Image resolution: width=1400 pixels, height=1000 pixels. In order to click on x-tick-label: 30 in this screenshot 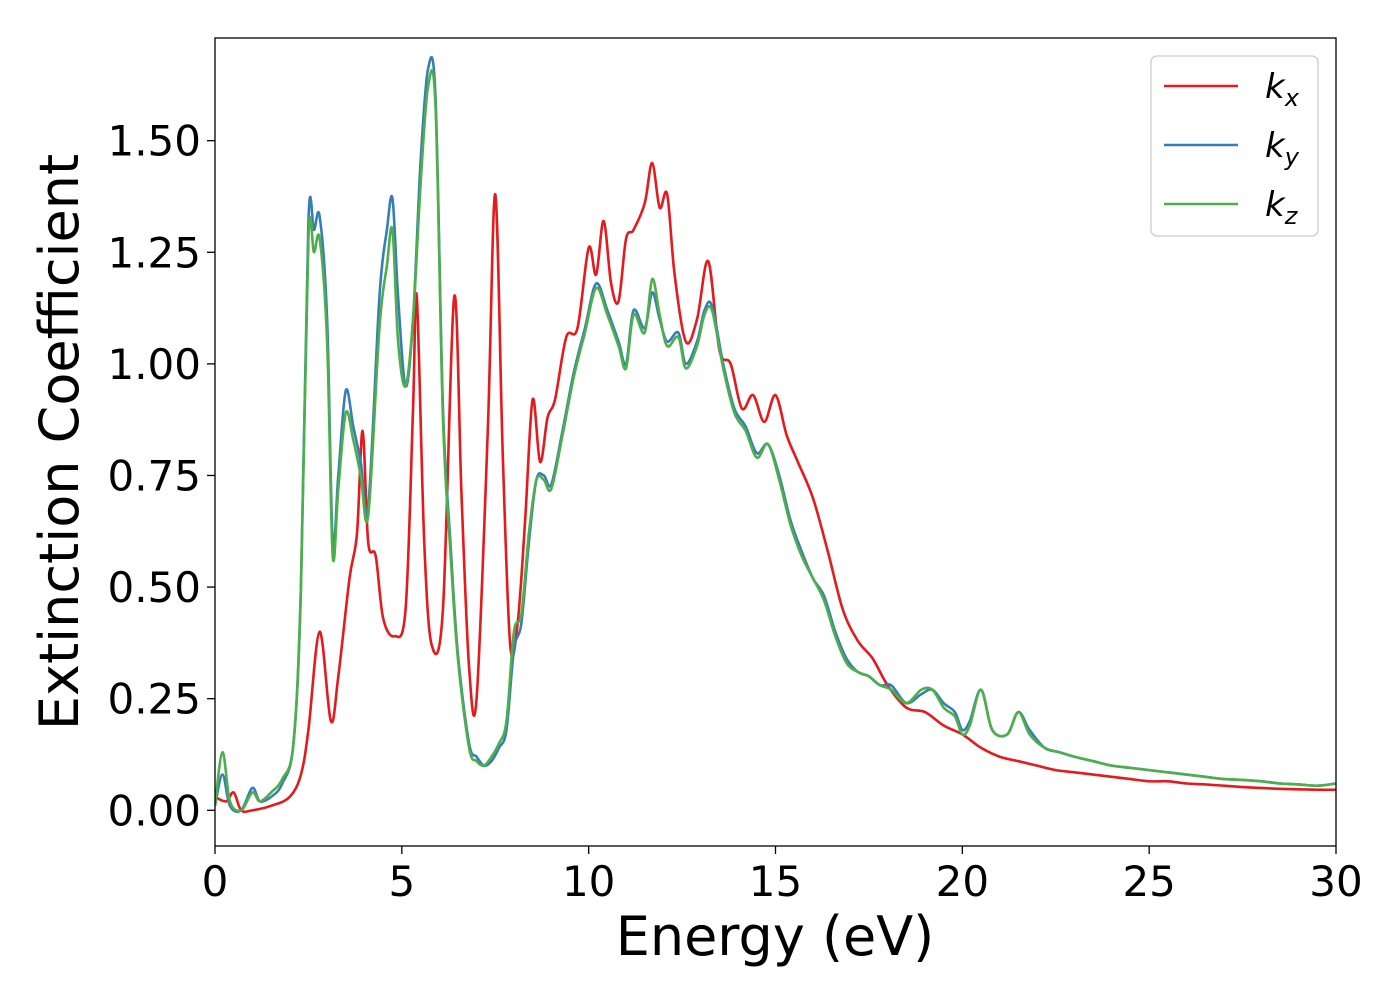, I will do `click(1335, 881)`.